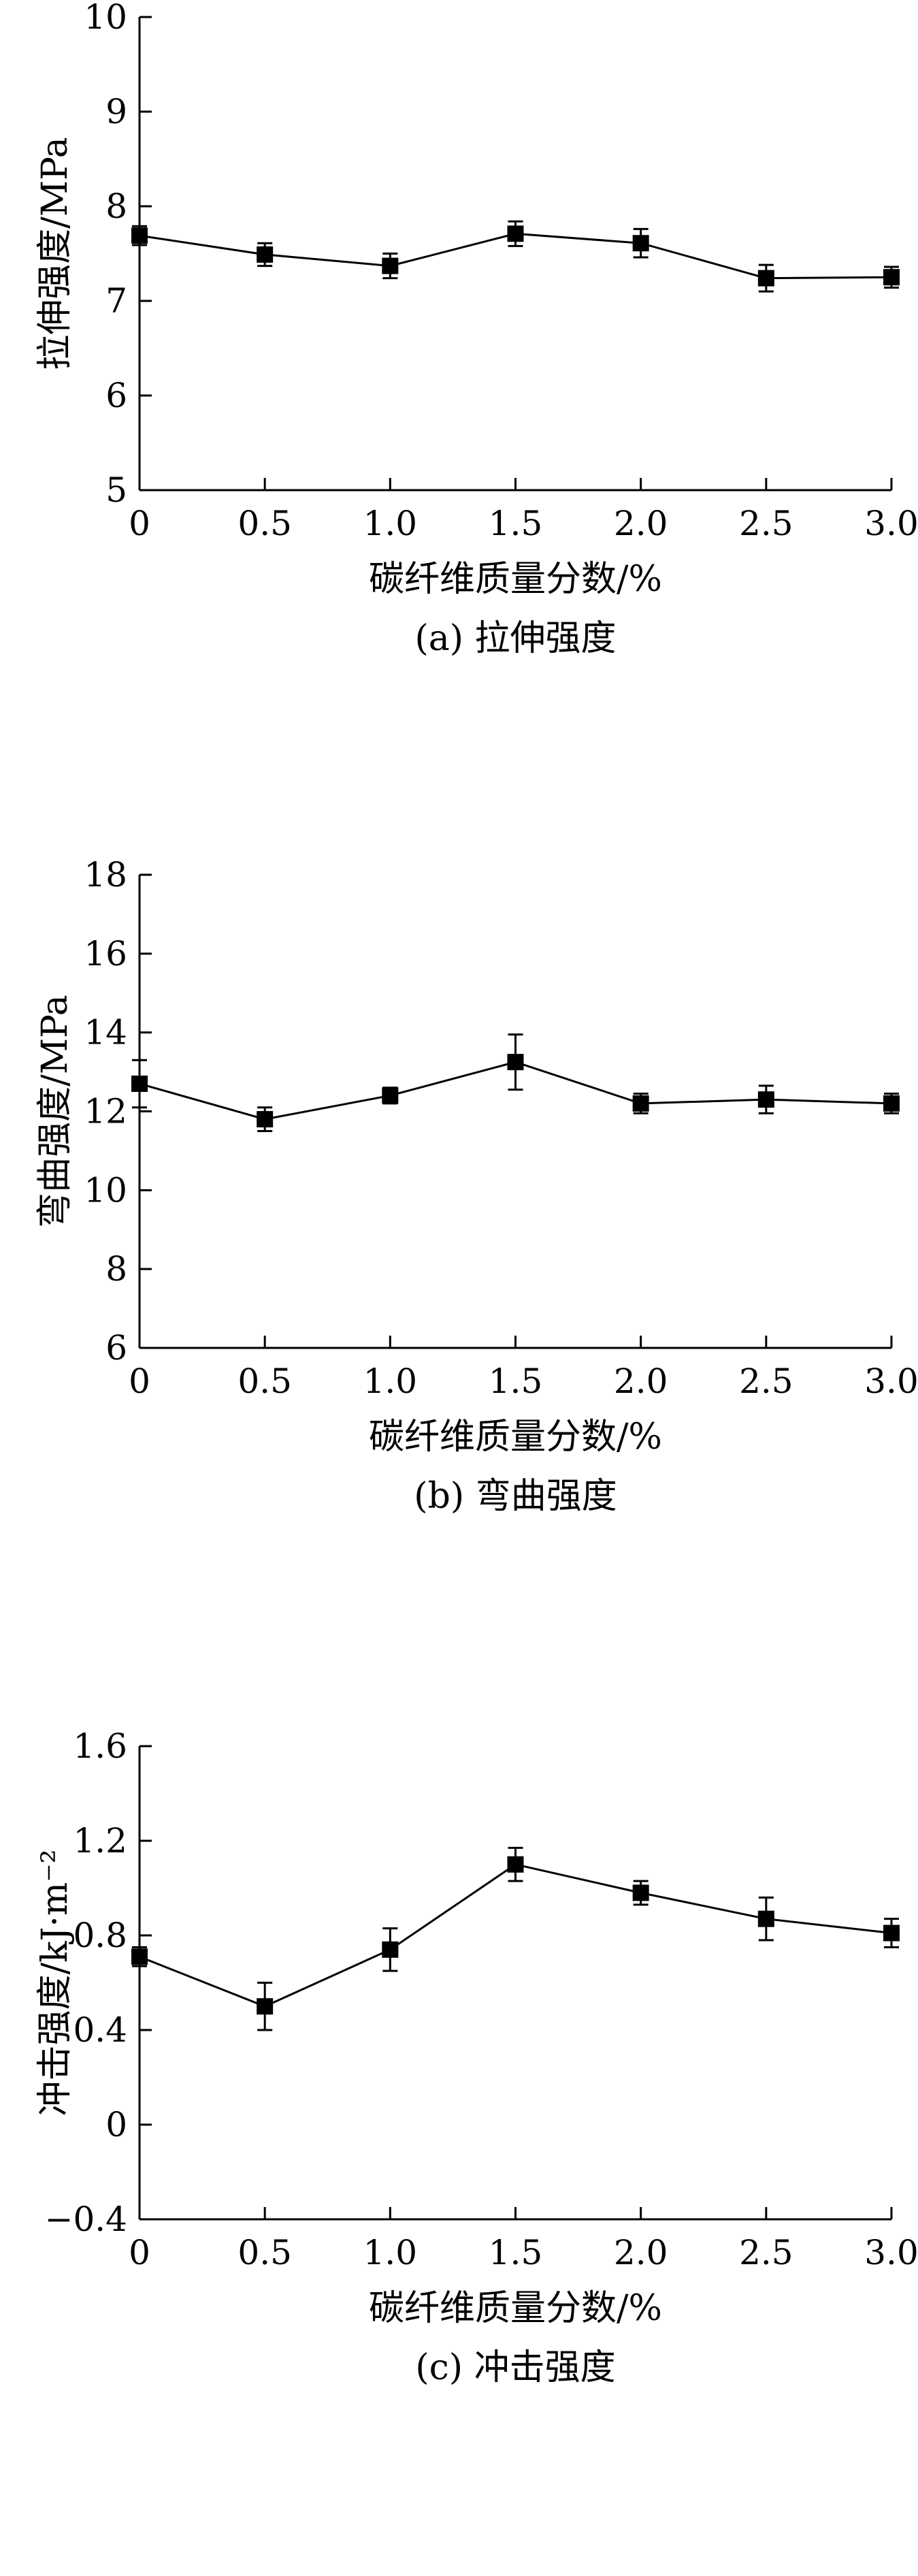 Image resolution: width=918 pixels, height=2576 pixels. Describe the element at coordinates (55, 254) in the screenshot. I see `y-axis-label: 拉伸强度/MPa` at that location.